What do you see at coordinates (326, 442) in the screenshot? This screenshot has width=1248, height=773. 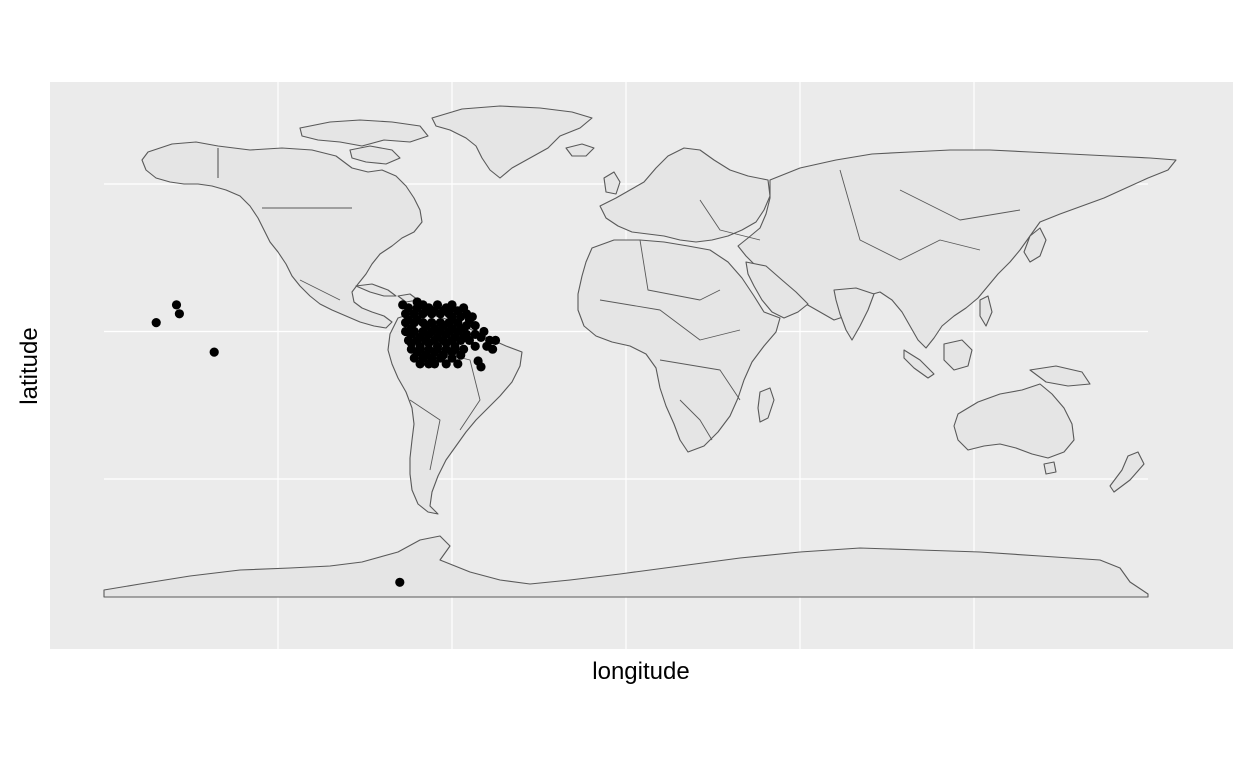 I see `occurrence-points` at bounding box center [326, 442].